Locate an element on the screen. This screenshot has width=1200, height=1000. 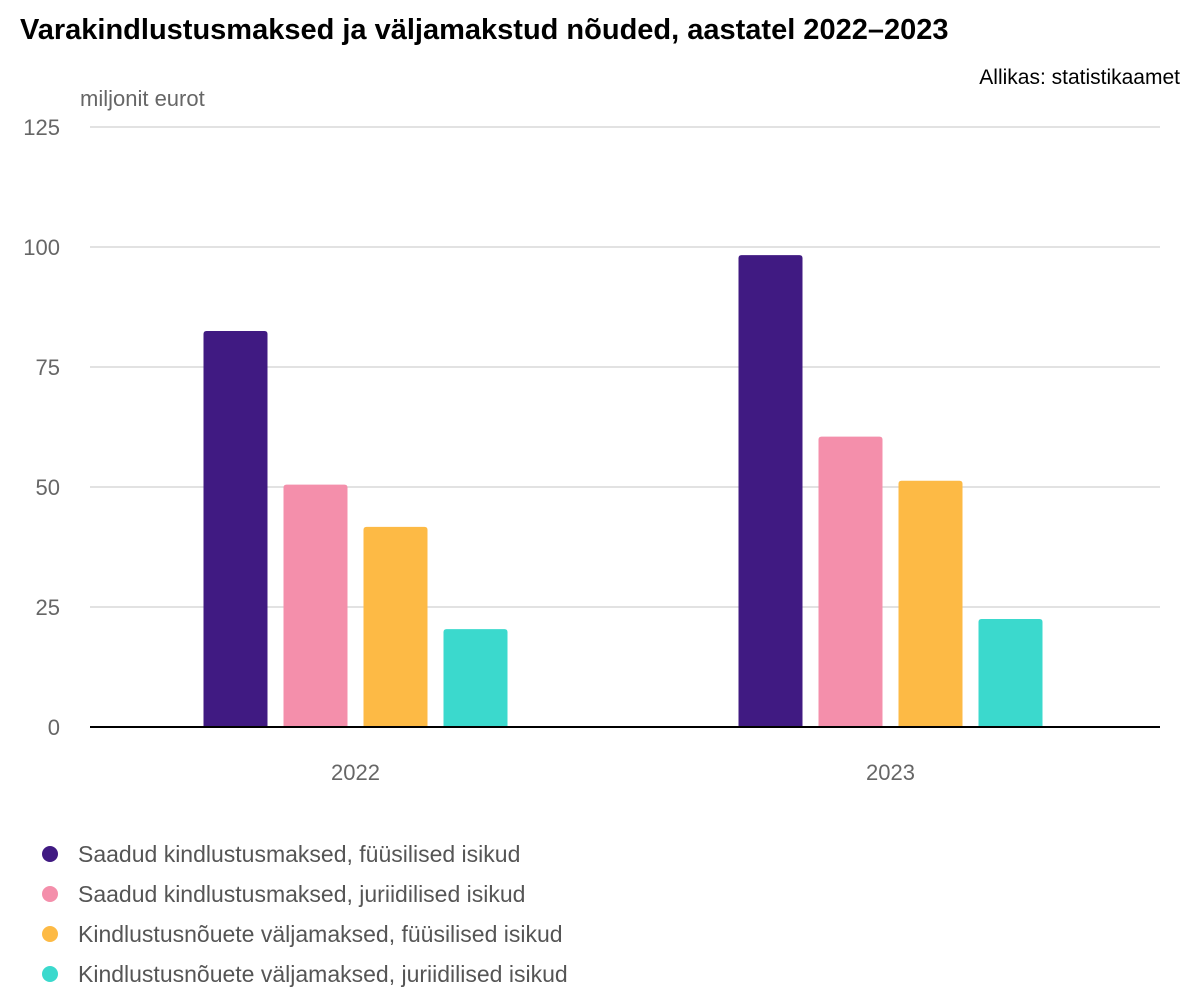
y-axis-unit-label: miljonit eurot is located at coordinates (142, 98).